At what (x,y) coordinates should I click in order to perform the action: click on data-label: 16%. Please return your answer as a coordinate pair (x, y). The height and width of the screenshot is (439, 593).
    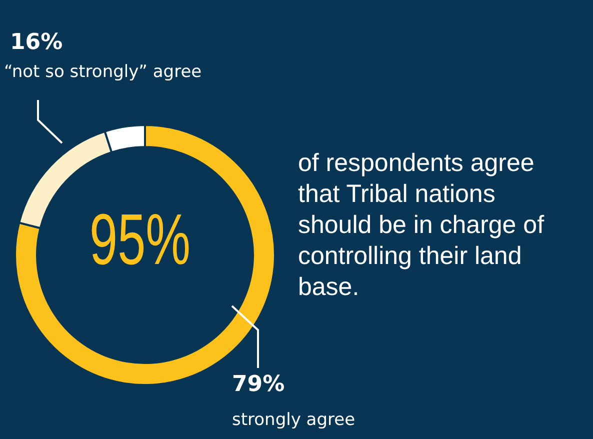
    Looking at the image, I should click on (36, 42).